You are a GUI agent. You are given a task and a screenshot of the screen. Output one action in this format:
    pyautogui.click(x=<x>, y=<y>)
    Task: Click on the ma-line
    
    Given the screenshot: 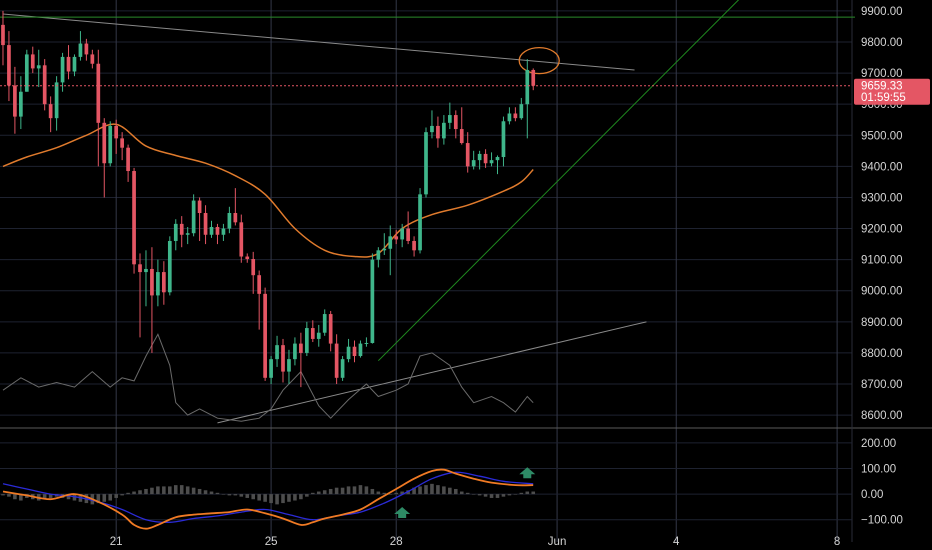 What is the action you would take?
    pyautogui.click(x=268, y=190)
    